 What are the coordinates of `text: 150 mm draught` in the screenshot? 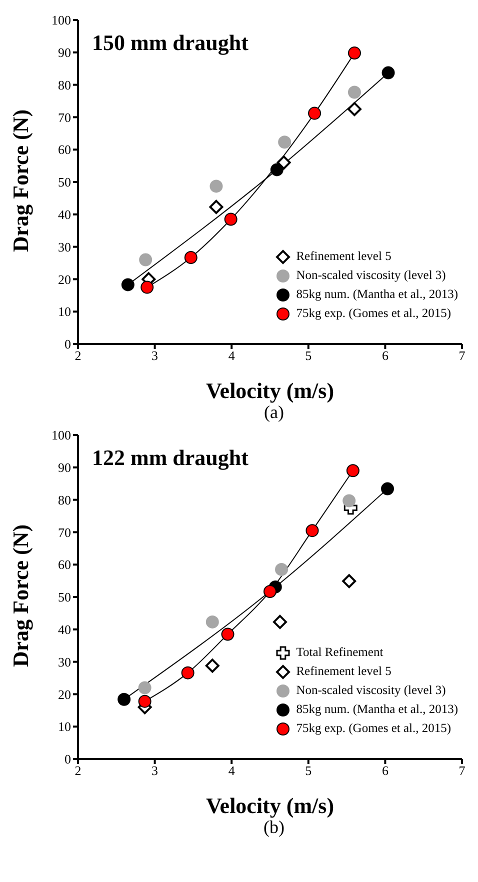 It's located at (170, 43).